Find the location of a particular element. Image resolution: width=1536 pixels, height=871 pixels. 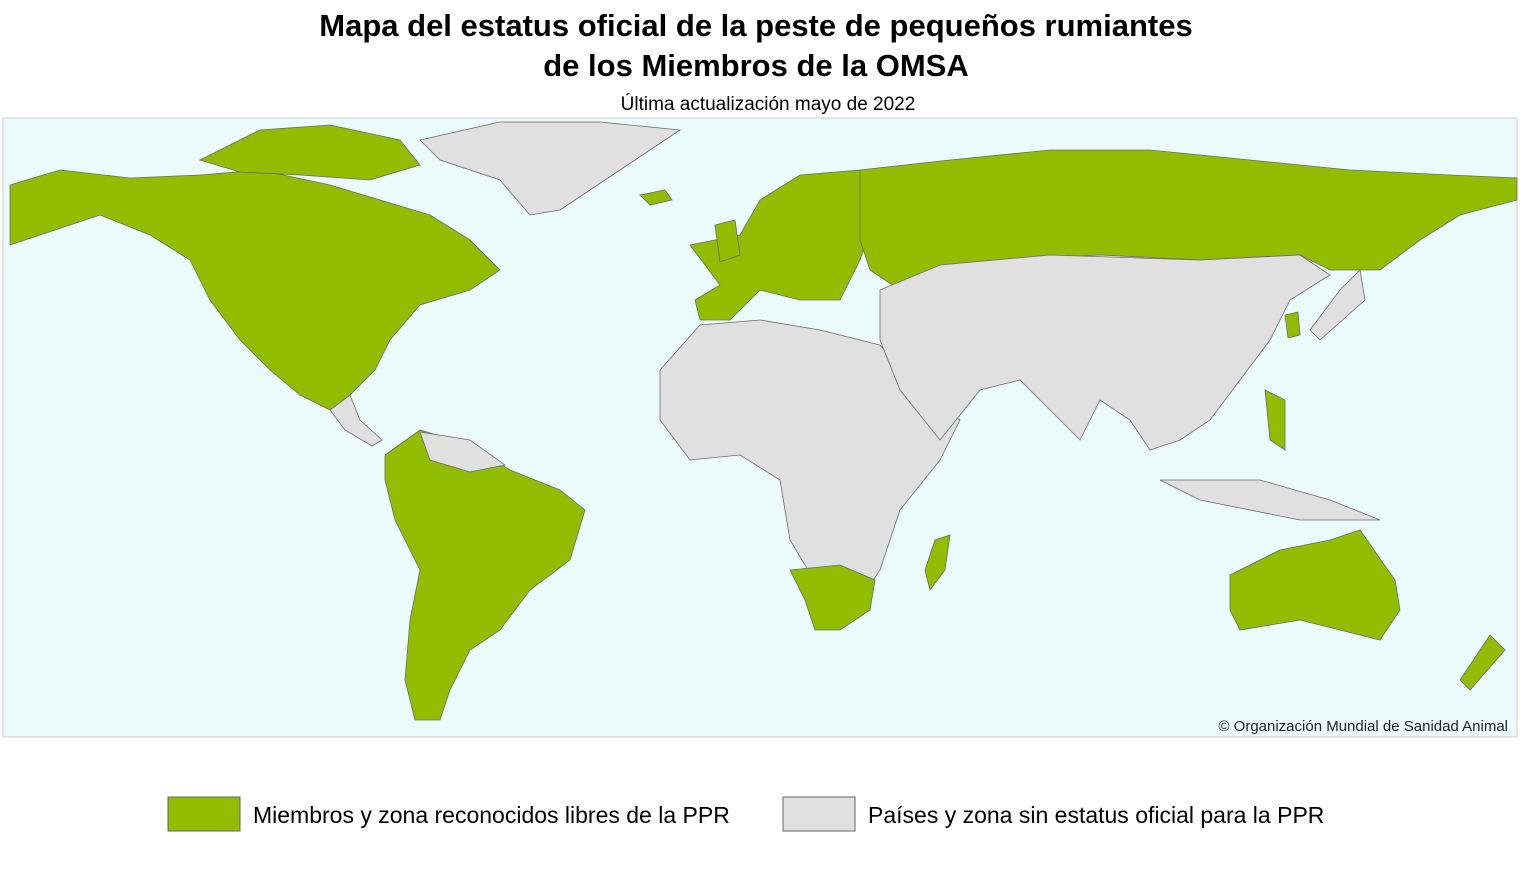

southeast-asia-islands is located at coordinates (1270, 500).